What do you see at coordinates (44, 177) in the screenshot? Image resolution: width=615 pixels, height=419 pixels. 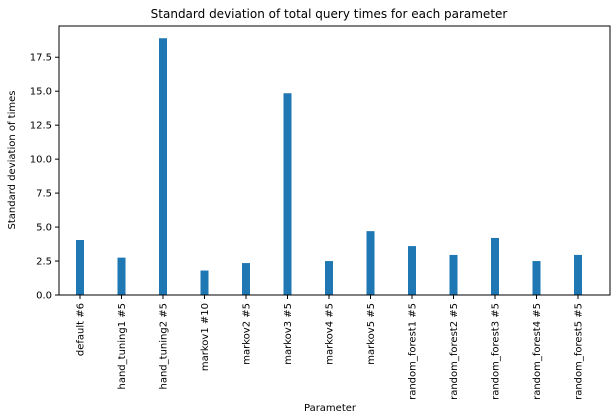 I see `y-axis: 0.0 2.5 5.0 7.5 10.0 12.5 15.0 17.5` at bounding box center [44, 177].